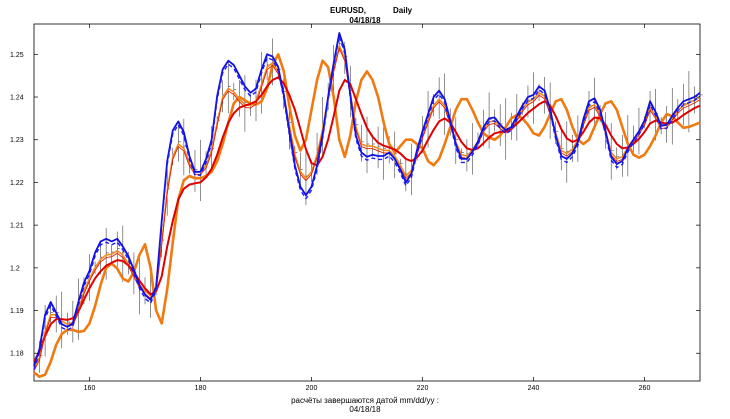 The width and height of the screenshot is (730, 419). Describe the element at coordinates (348, 10) in the screenshot. I see `title-symbol: EURUSD,` at that location.